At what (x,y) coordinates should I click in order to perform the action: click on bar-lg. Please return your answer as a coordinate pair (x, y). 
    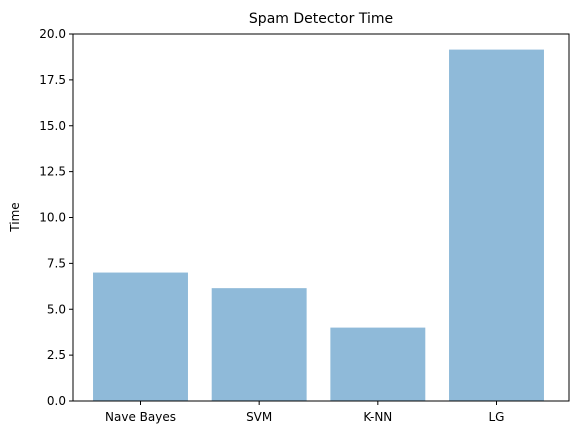
    Looking at the image, I should click on (496, 225).